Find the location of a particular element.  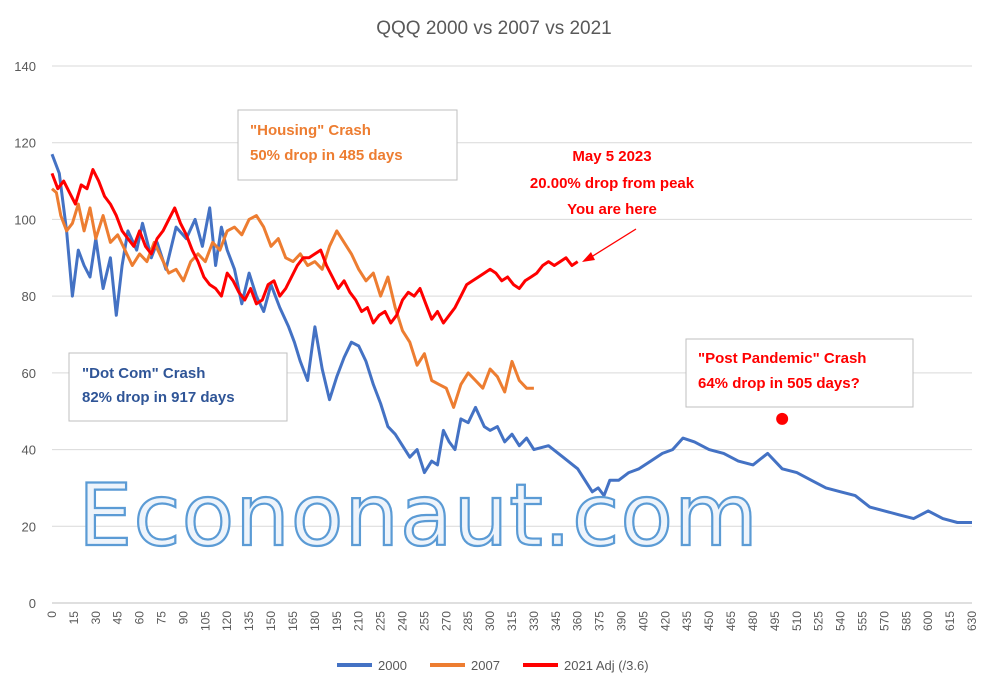

x-tick-label: 60 is located at coordinates (140, 618).